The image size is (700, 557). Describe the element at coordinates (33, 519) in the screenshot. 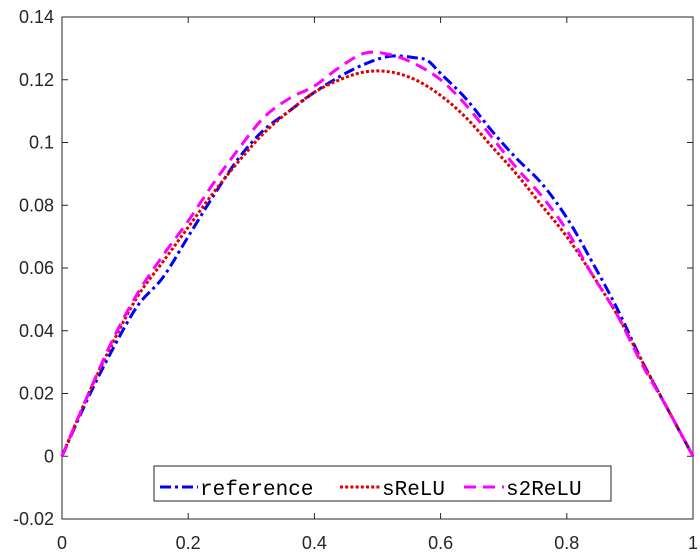

I see `y-tick-label: -0.02` at that location.